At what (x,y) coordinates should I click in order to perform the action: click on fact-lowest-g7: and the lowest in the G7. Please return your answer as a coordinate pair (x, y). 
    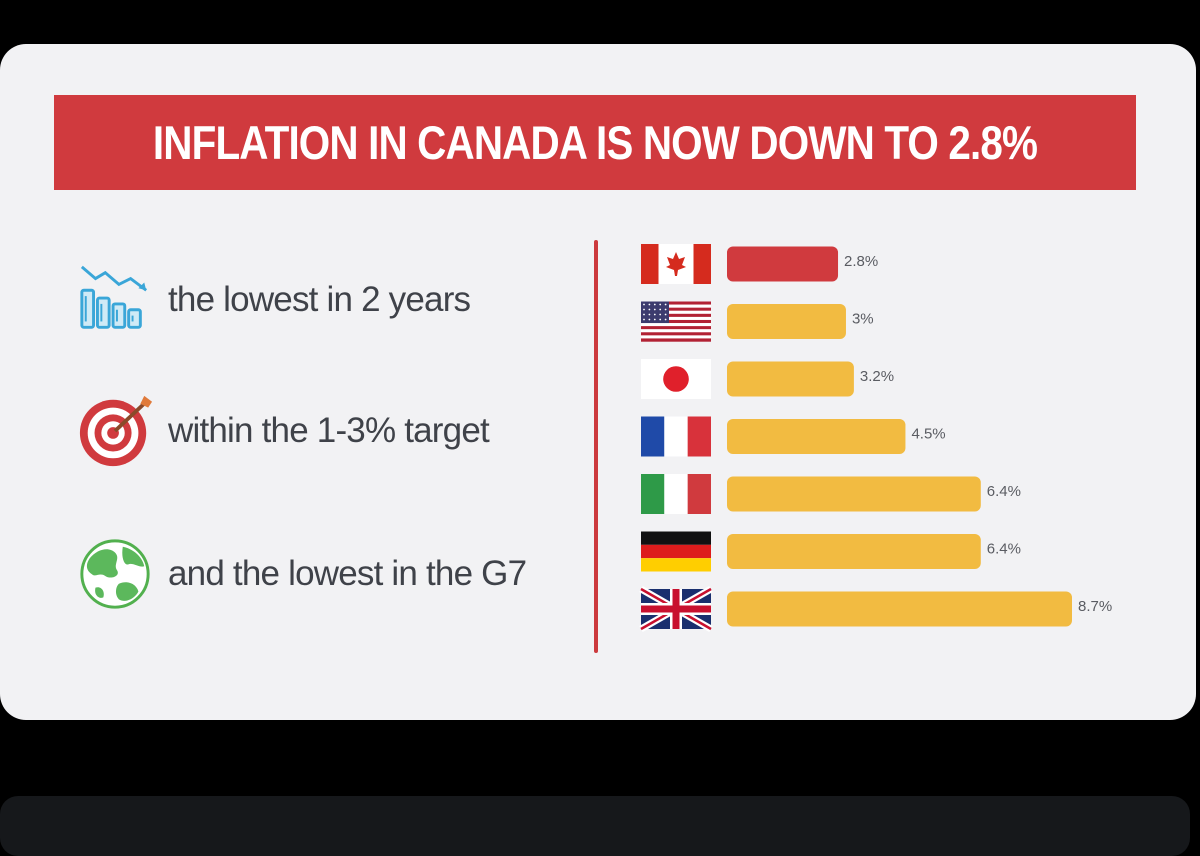
    Looking at the image, I should click on (301, 574).